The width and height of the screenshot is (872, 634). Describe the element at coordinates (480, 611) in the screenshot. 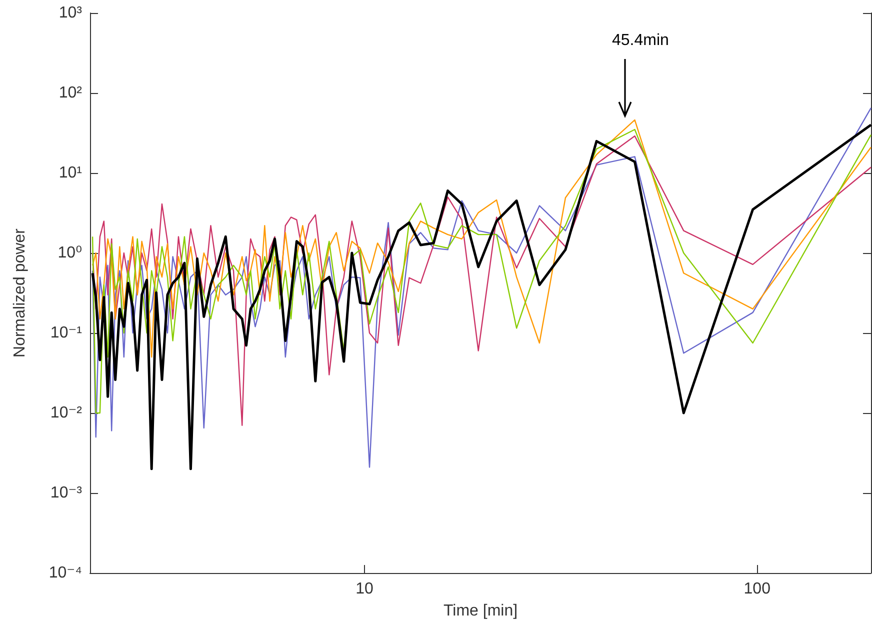

I see `x-axis-title: Time [min]` at that location.